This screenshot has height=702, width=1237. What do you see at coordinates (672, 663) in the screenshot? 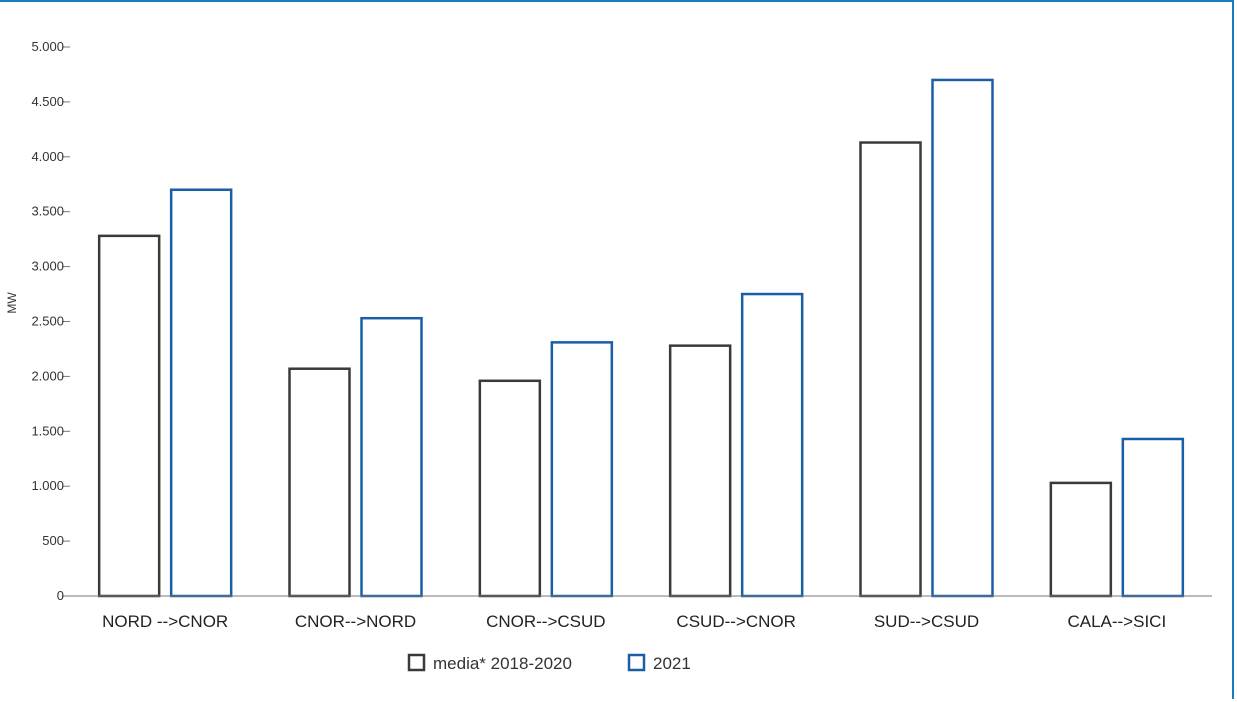
I see `legend-label: 2021` at bounding box center [672, 663].